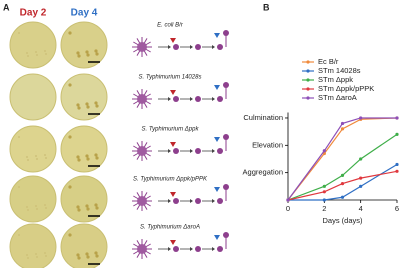 This screenshot has width=400, height=268. I want to click on column-header: Day 2, so click(33, 13).